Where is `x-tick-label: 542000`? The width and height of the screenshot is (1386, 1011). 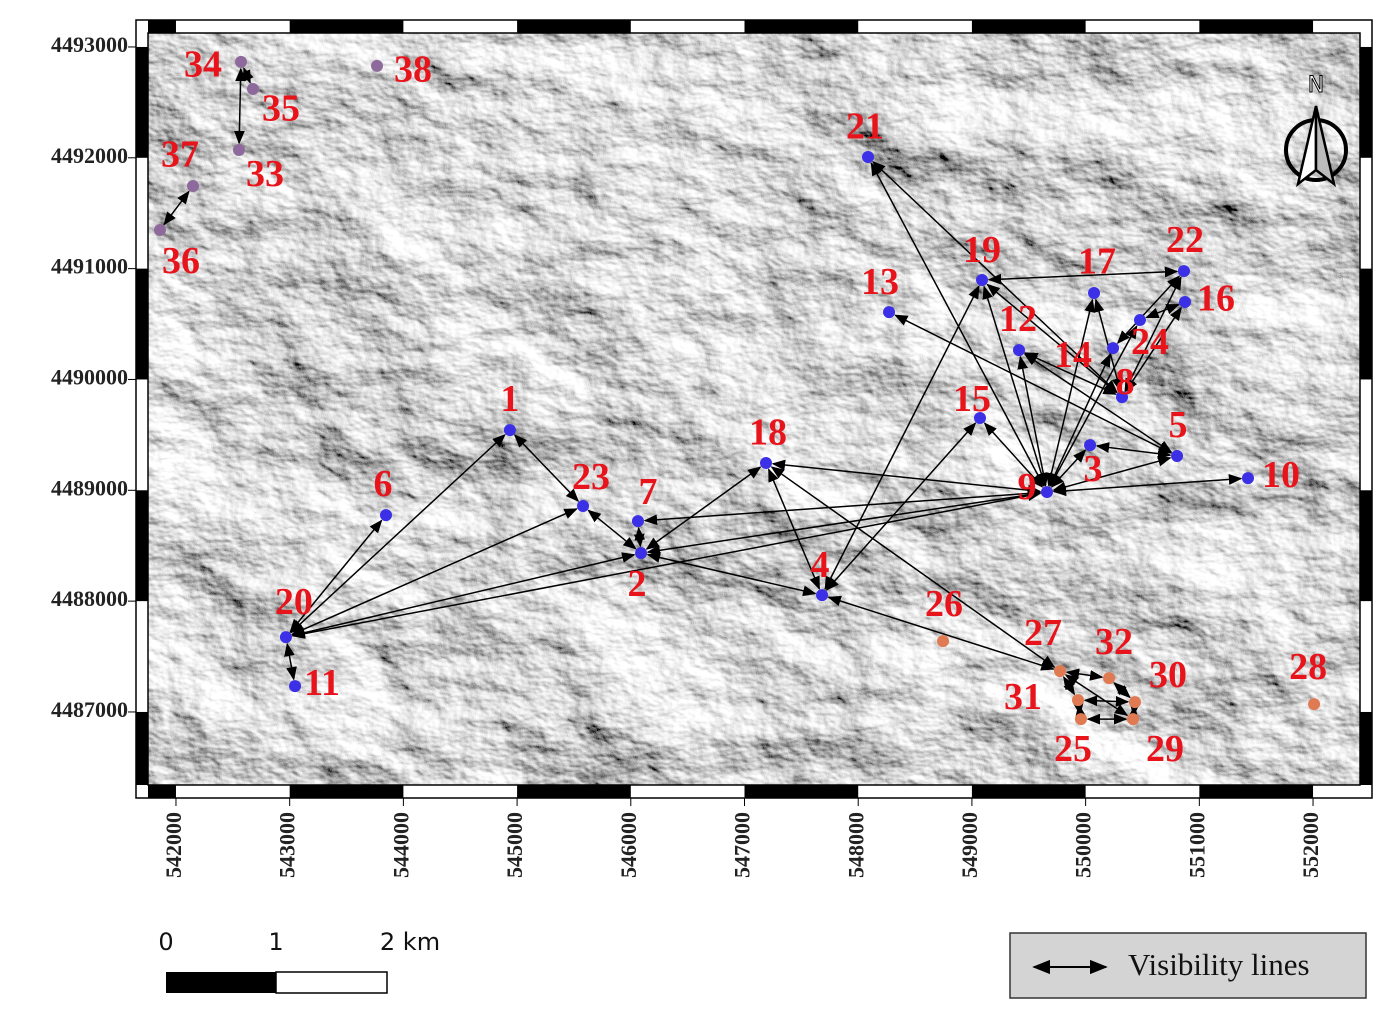 x-tick-label: 542000 is located at coordinates (173, 845).